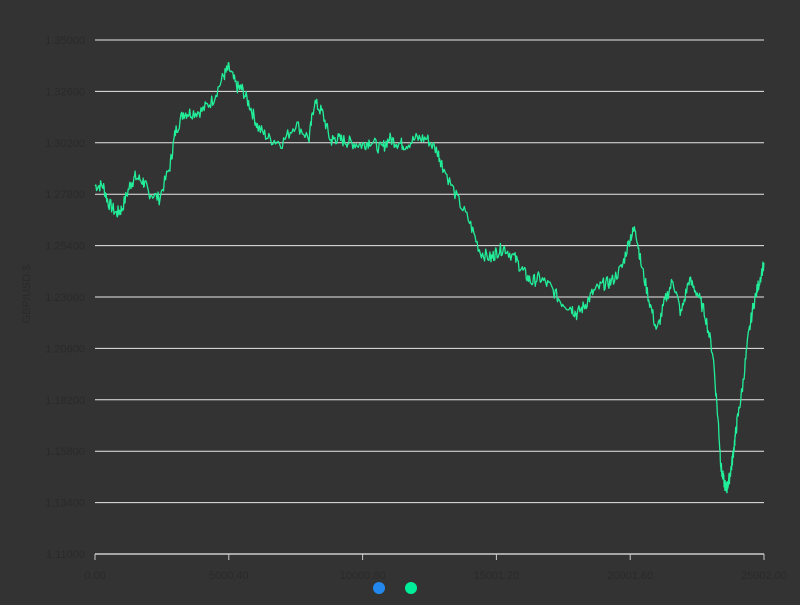 The width and height of the screenshot is (800, 605). I want to click on x-tick-label: 0.00, so click(94, 576).